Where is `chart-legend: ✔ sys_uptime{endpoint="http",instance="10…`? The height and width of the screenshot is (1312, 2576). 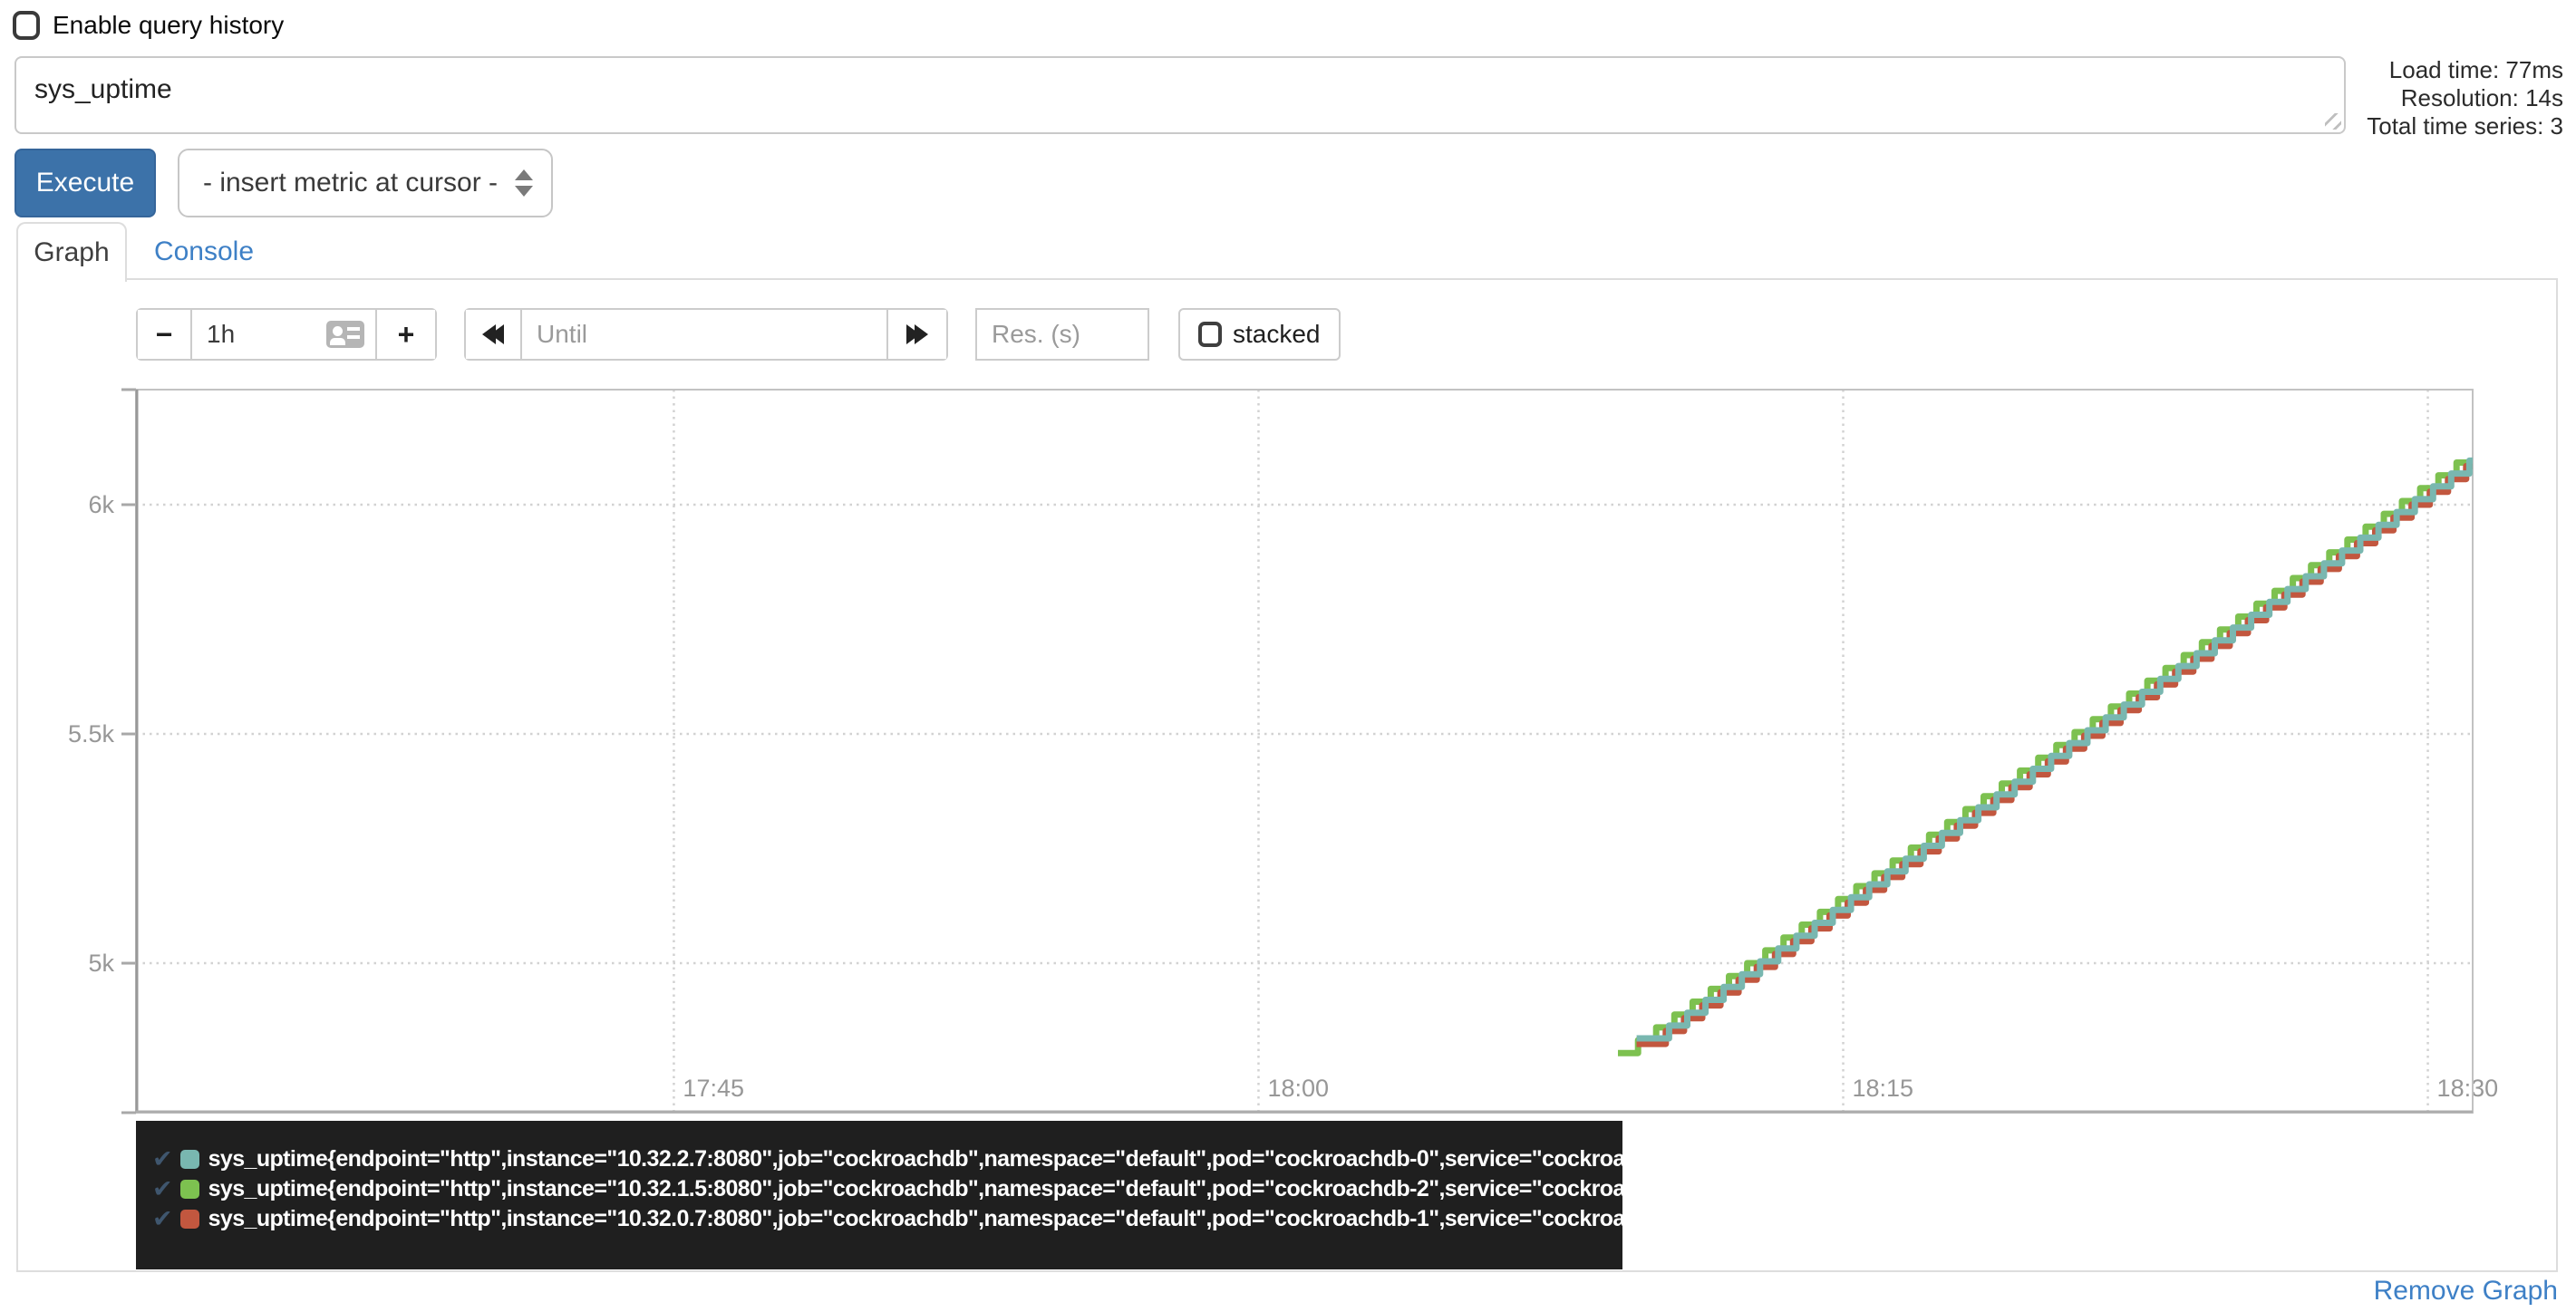
chart-legend: ✔ sys_uptime{endpoint="http",instance="10… is located at coordinates (879, 1195).